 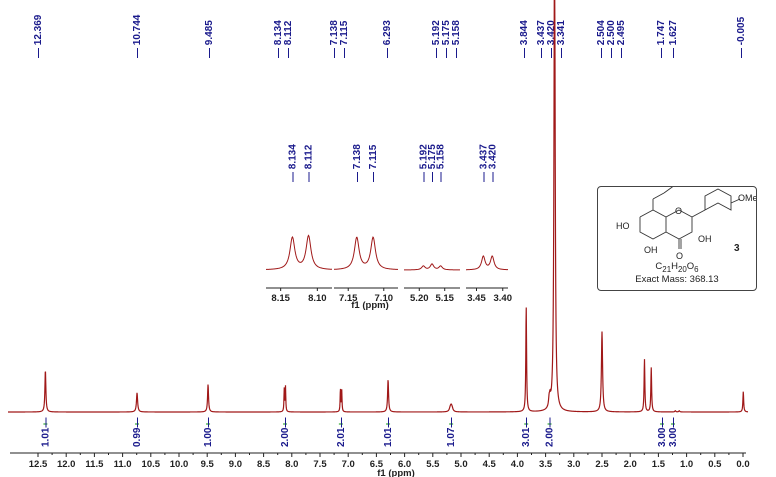 What do you see at coordinates (377, 464) in the screenshot?
I see `x-tick-label: 6.5` at bounding box center [377, 464].